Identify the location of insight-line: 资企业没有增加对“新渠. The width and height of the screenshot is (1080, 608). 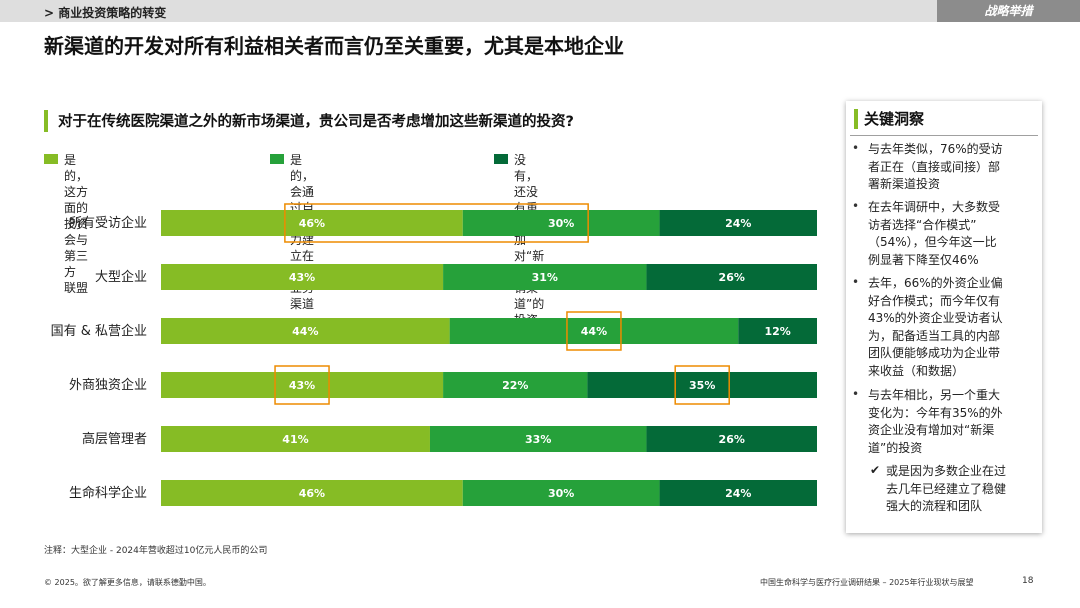
(931, 430).